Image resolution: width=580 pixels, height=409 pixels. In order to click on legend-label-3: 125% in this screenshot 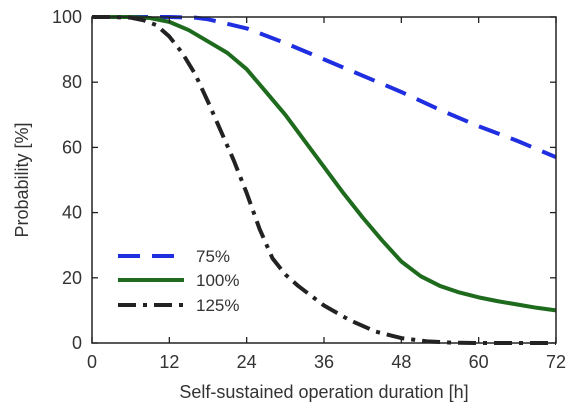, I will do `click(217, 305)`.